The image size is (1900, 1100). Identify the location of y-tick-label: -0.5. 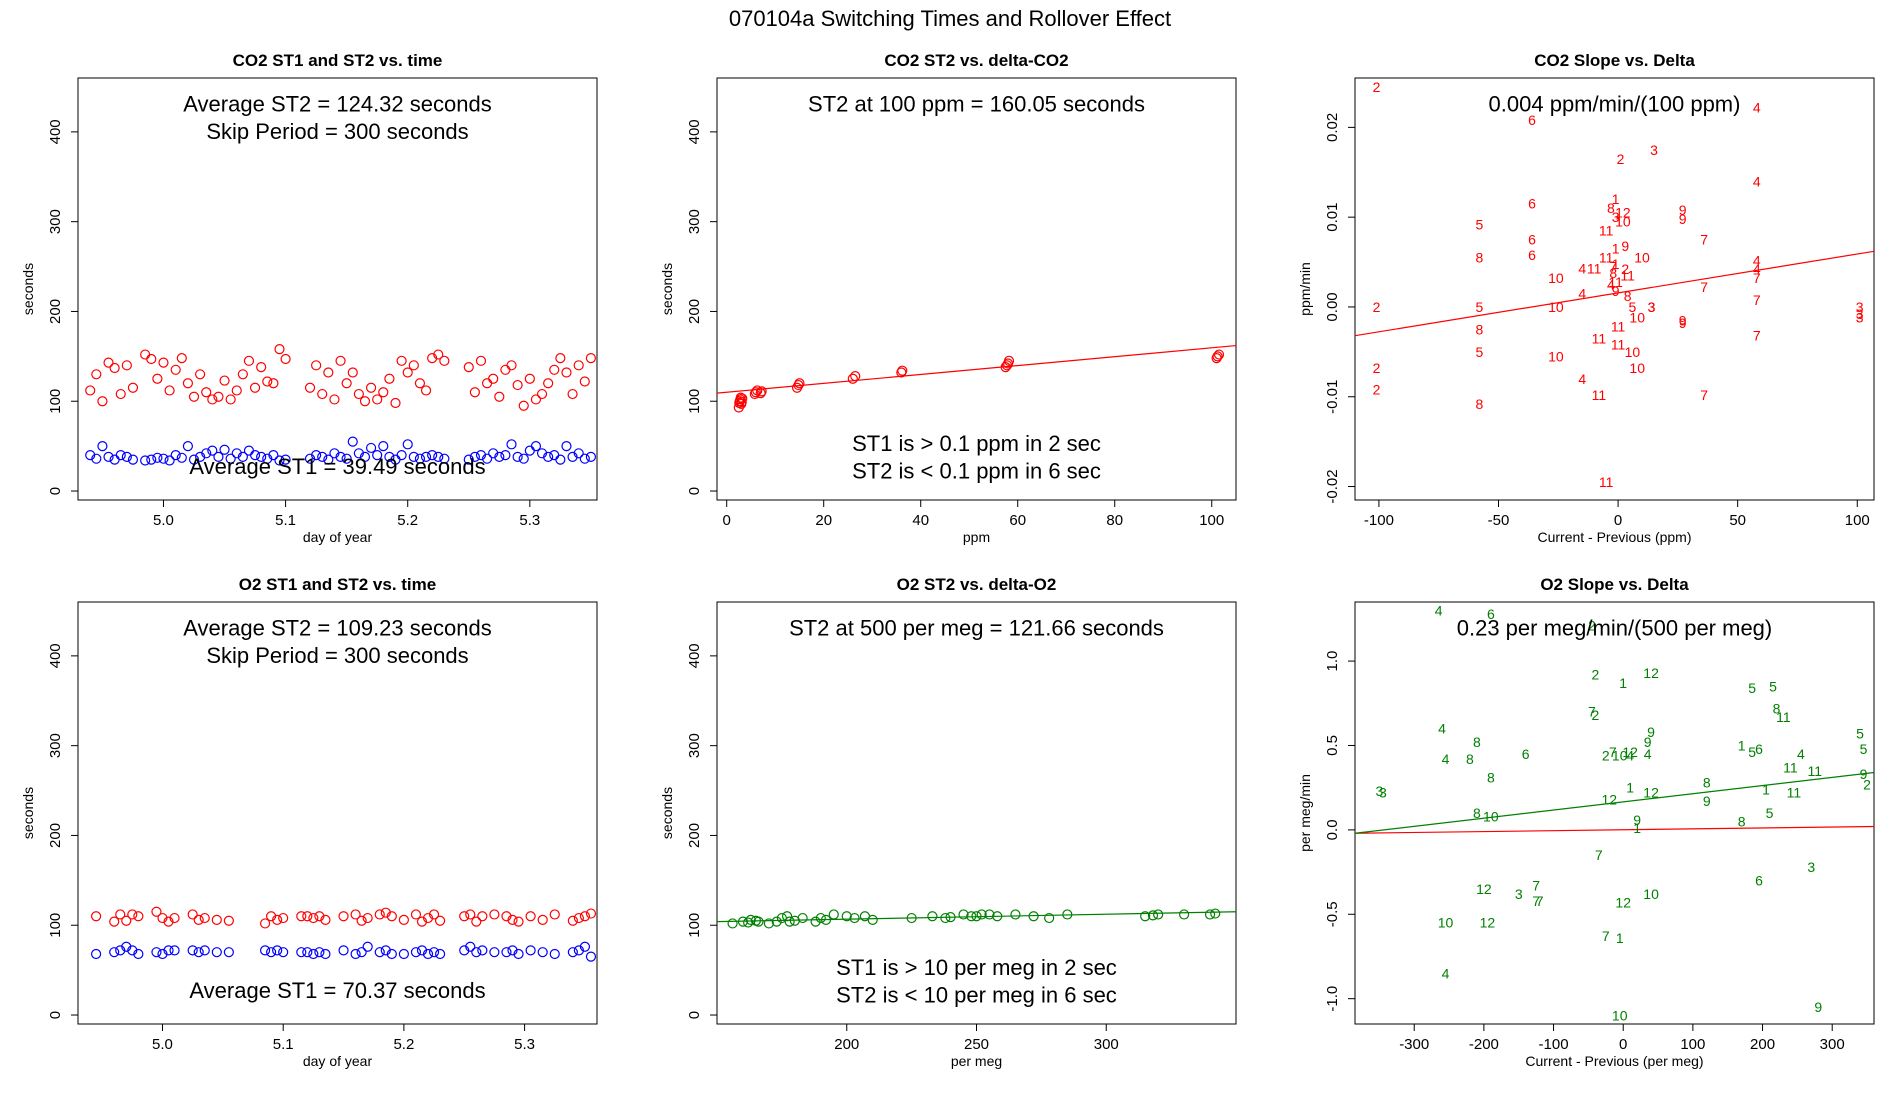
(1332, 914).